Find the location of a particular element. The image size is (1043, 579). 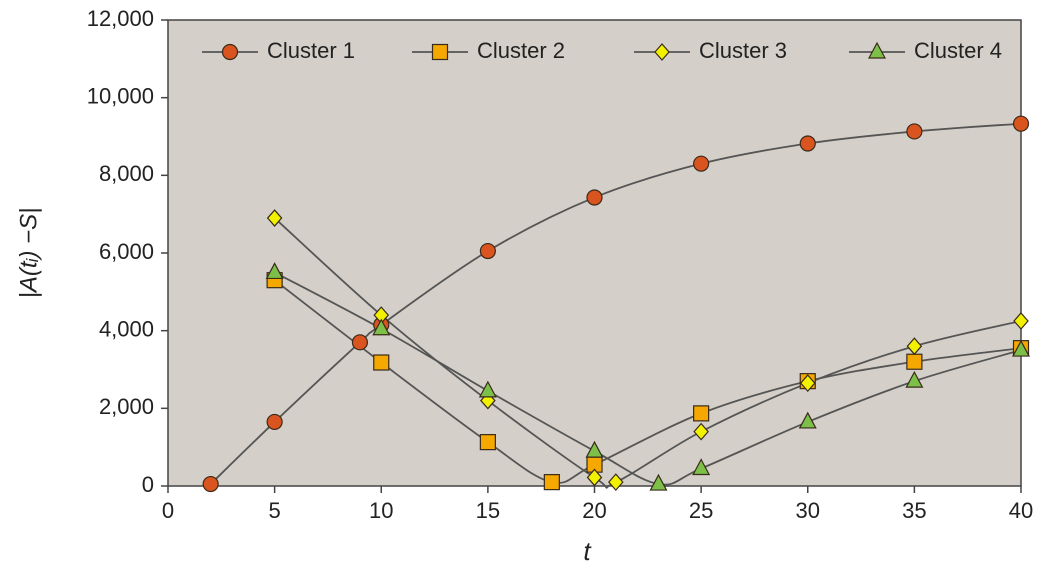

y-axis-label: |A(tᵢ) −S| is located at coordinates (28, 253).